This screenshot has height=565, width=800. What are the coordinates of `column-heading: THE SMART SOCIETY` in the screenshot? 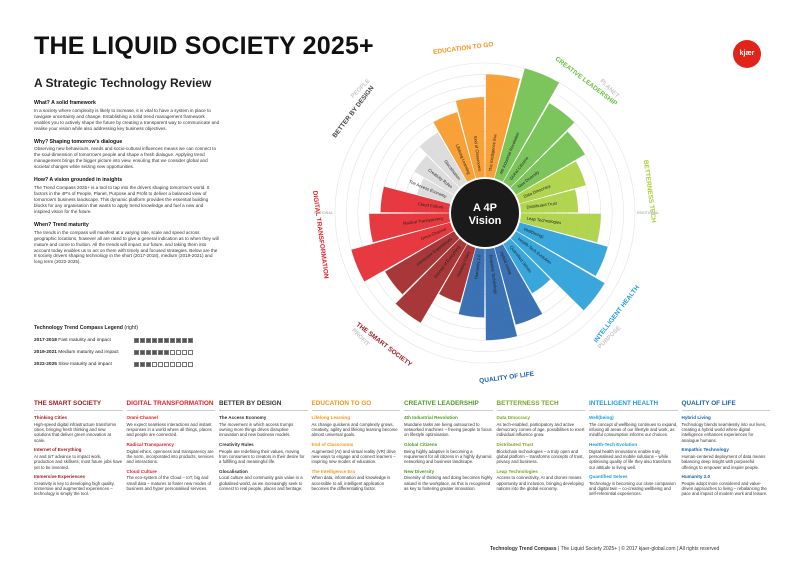 It's located at (78, 405).